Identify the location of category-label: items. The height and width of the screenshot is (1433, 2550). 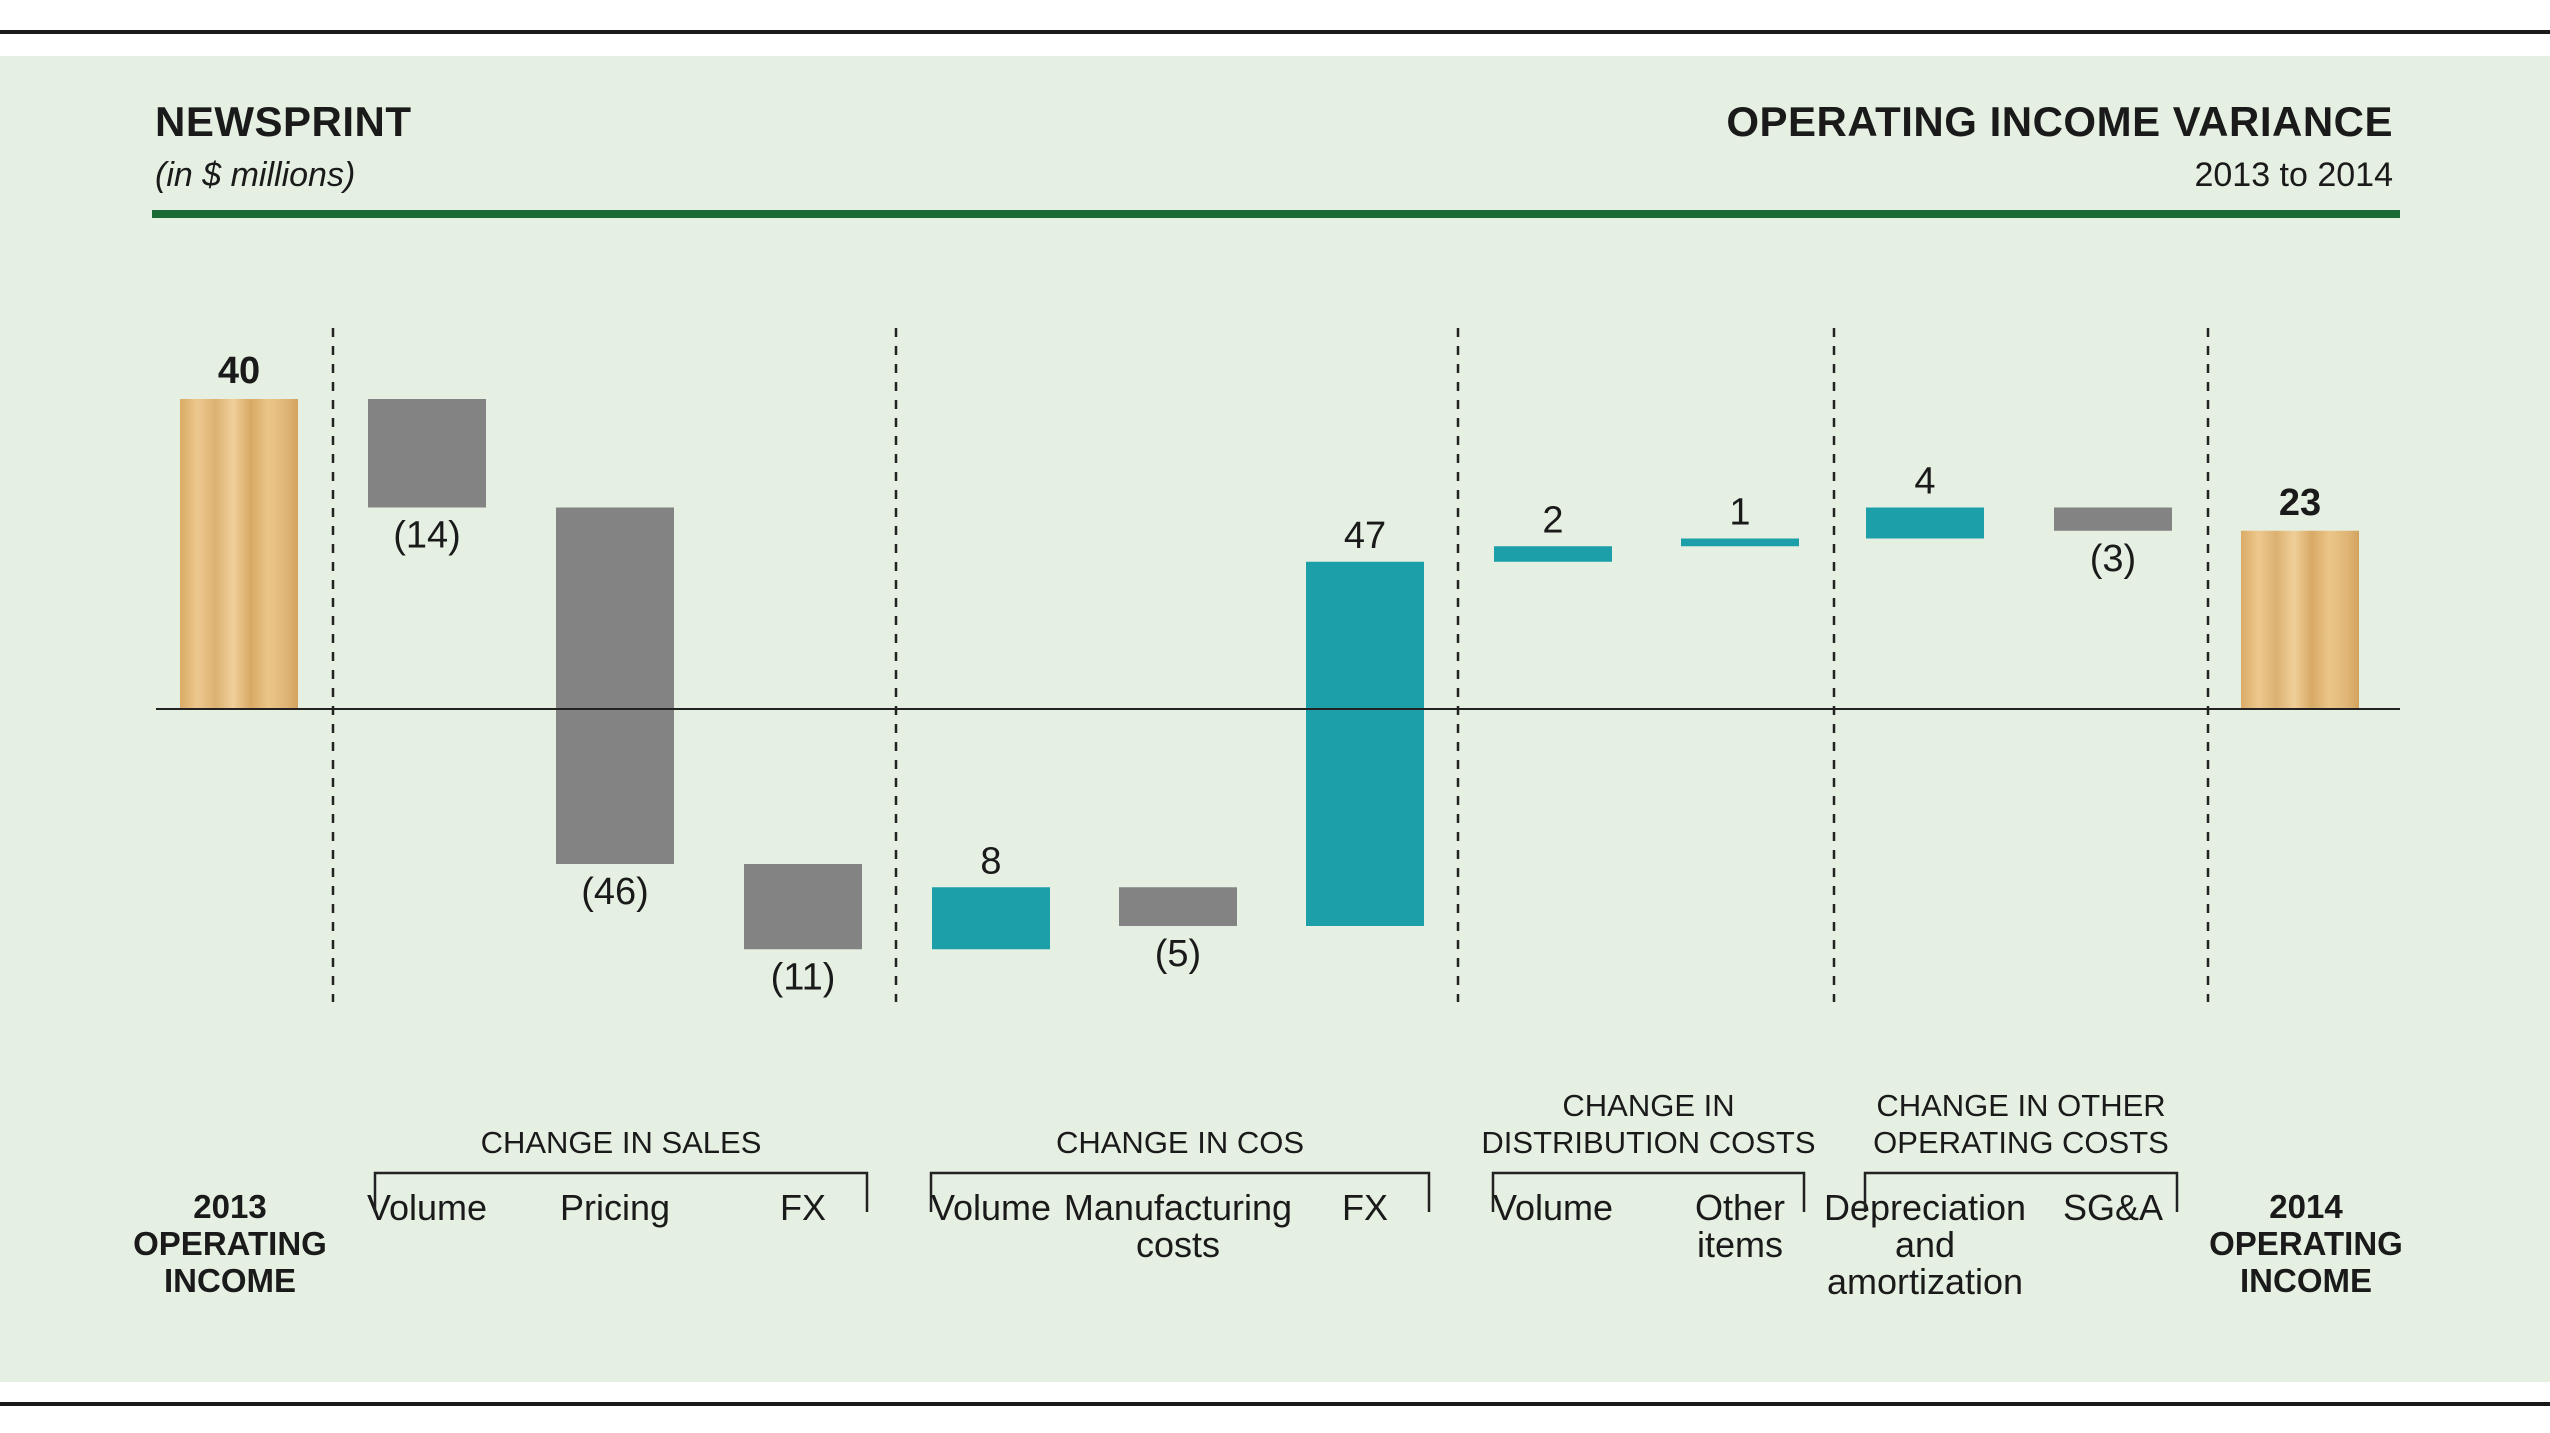
(1740, 1244).